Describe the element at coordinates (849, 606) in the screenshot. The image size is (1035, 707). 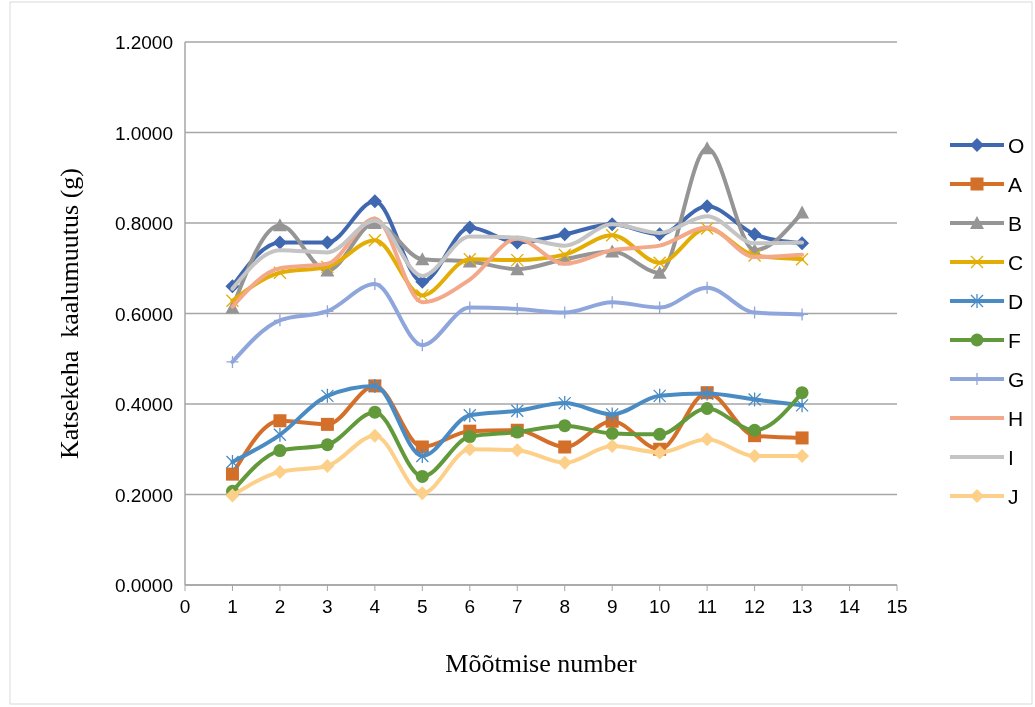
I see `x-tick-label: 14` at that location.